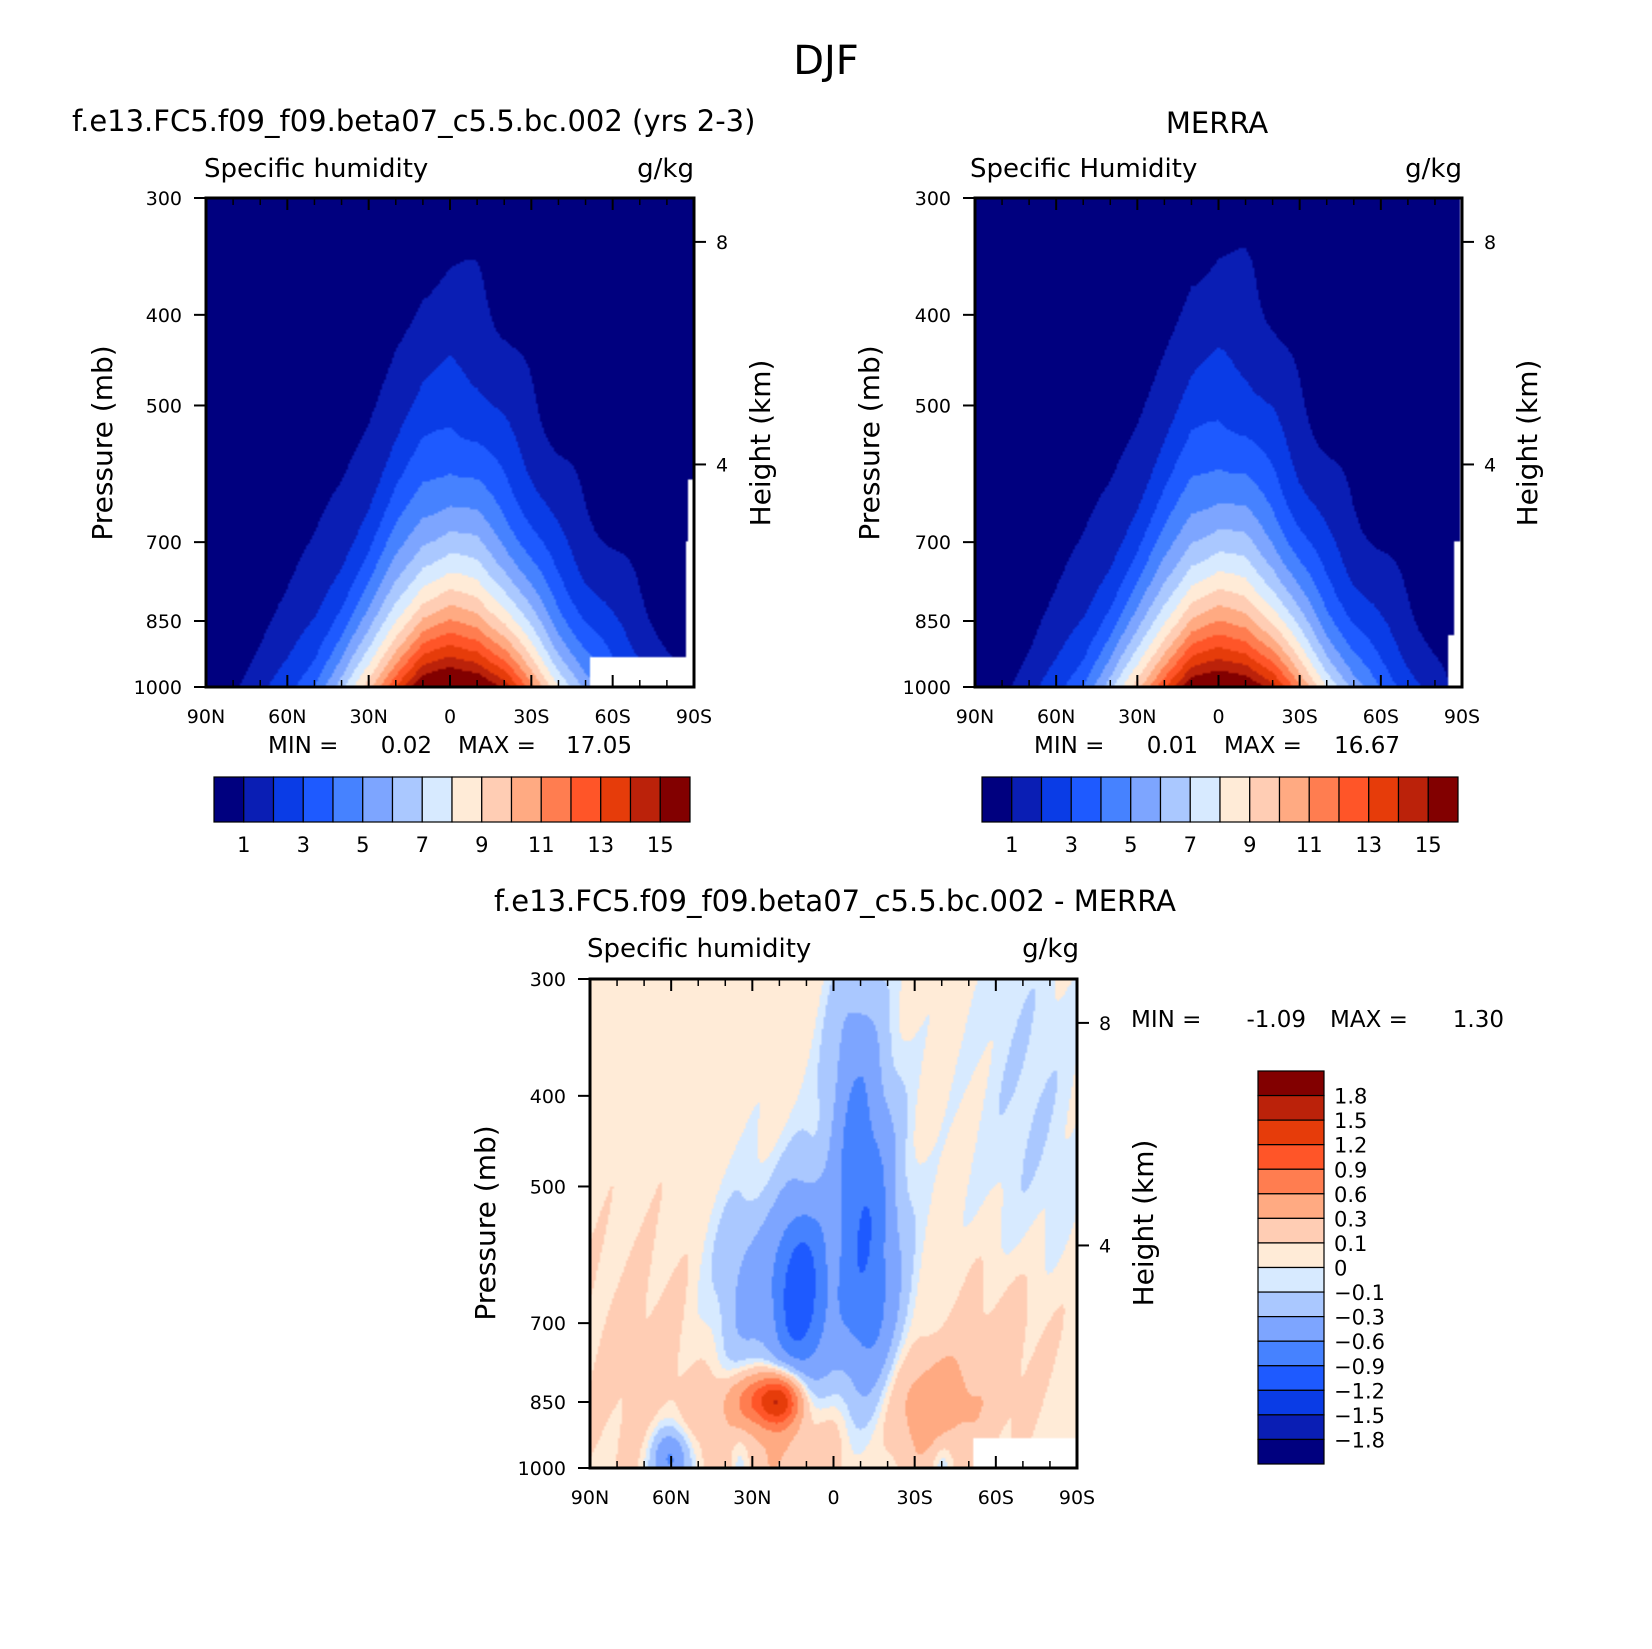  What do you see at coordinates (1478, 1020) in the screenshot?
I see `max-value: 1.30` at bounding box center [1478, 1020].